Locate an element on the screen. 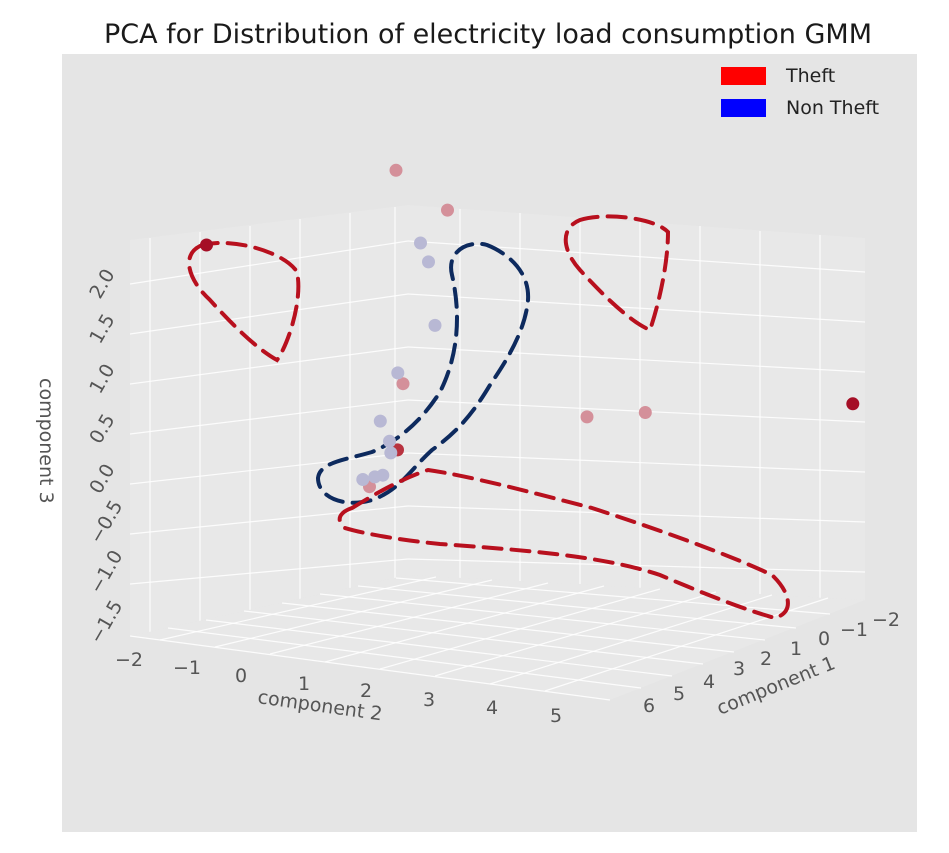  y-tick-label: 1 is located at coordinates (796, 649).